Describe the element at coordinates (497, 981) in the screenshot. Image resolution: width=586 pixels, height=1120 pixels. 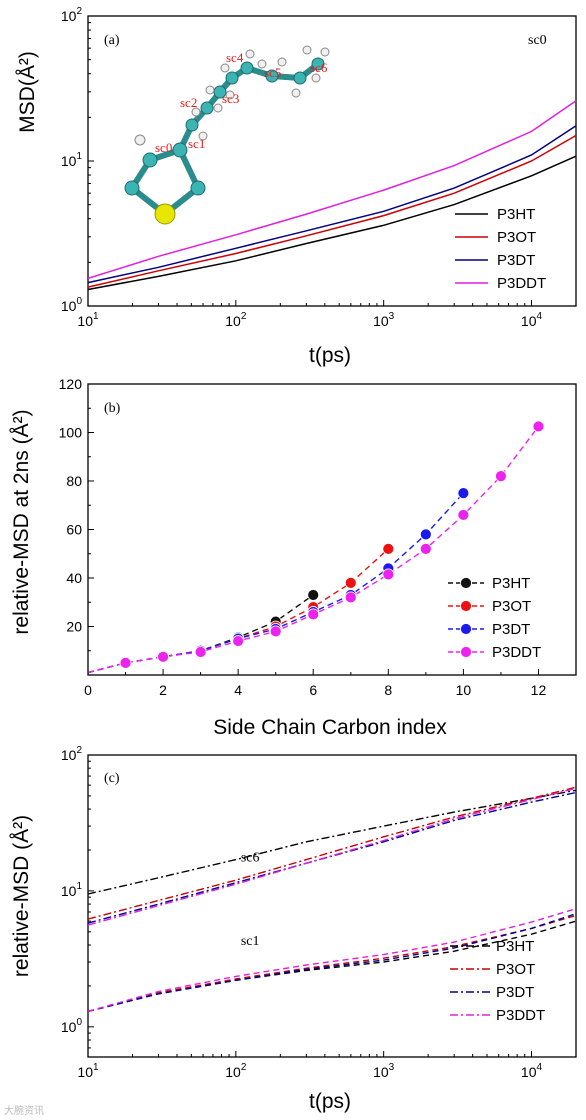
I see `legend-c: P3HT P3OT P3DT P3DDT` at that location.